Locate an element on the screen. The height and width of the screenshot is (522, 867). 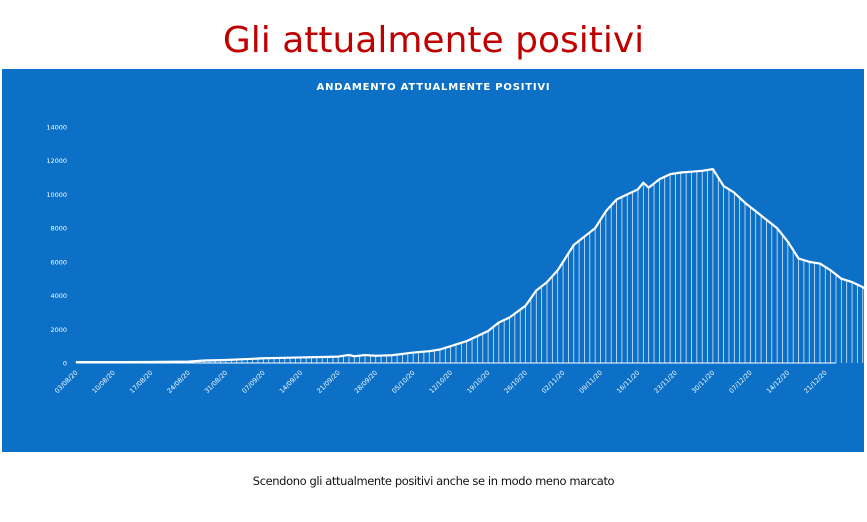
y-tick-label: 10000 is located at coordinates (56, 195).